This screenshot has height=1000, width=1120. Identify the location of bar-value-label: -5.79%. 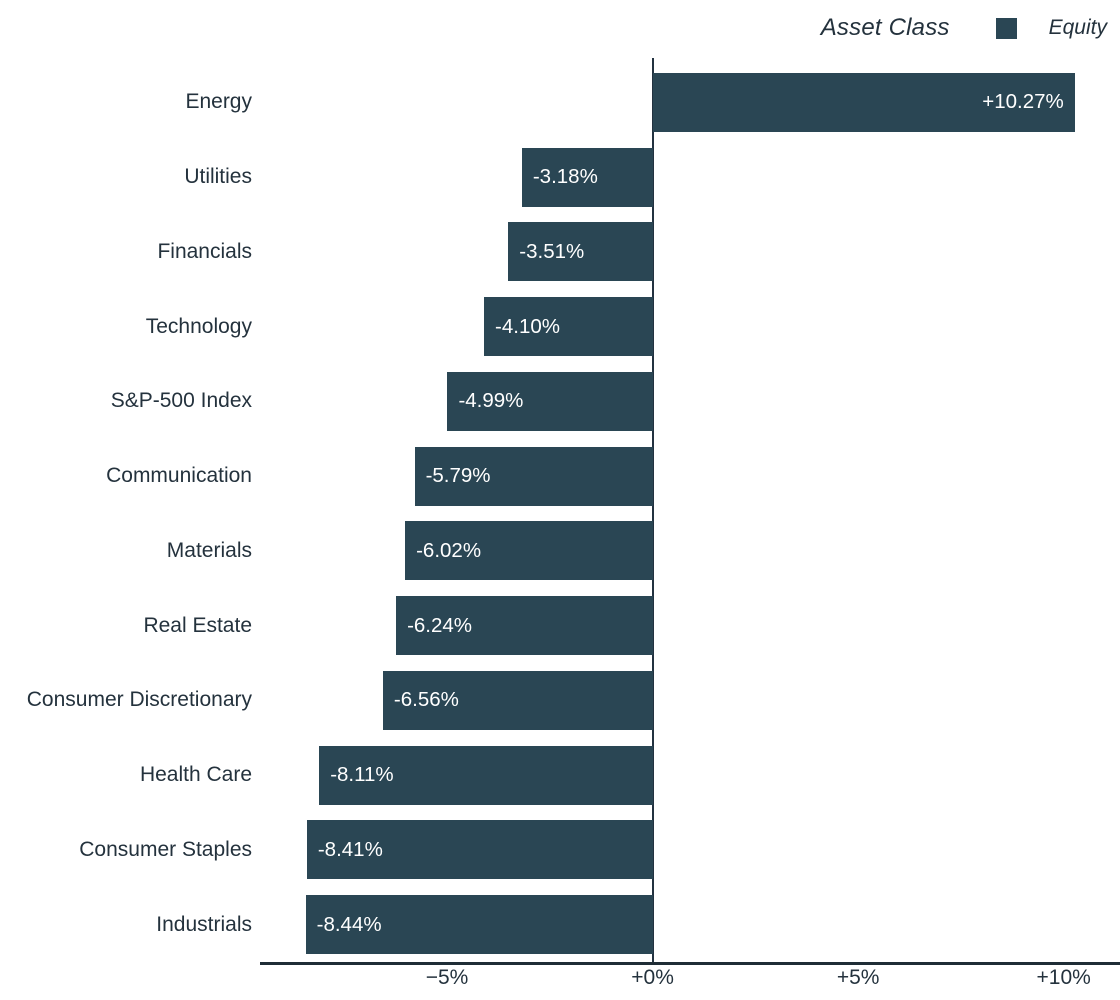
(458, 476).